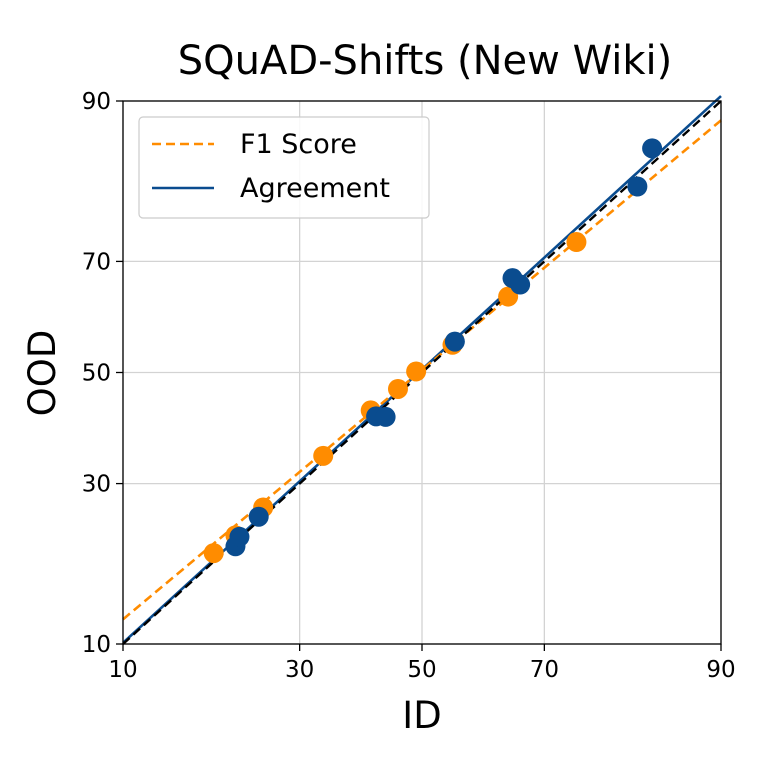 This screenshot has width=761, height=761. I want to click on y-tick-label: 90, so click(96, 102).